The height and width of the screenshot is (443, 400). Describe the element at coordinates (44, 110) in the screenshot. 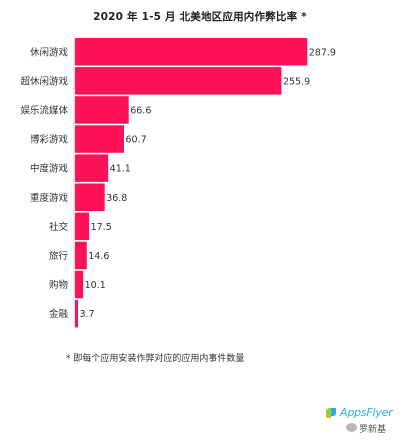

I see `category-label: 娱乐流媒体` at that location.